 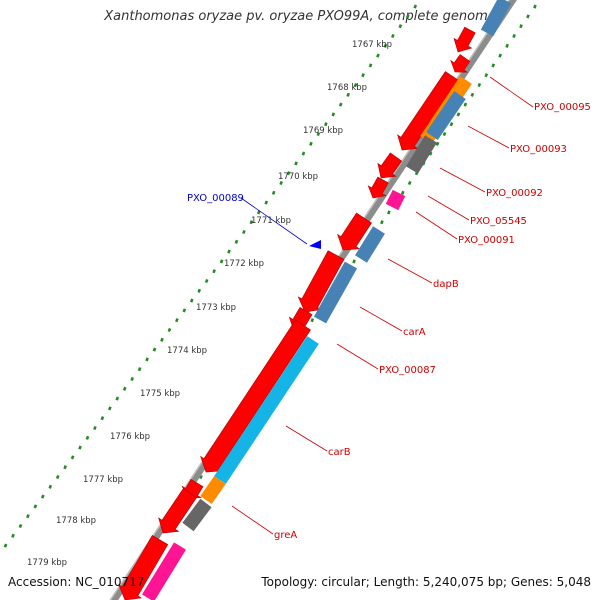 I want to click on gene-label: PXO_00095, so click(x=562, y=107).